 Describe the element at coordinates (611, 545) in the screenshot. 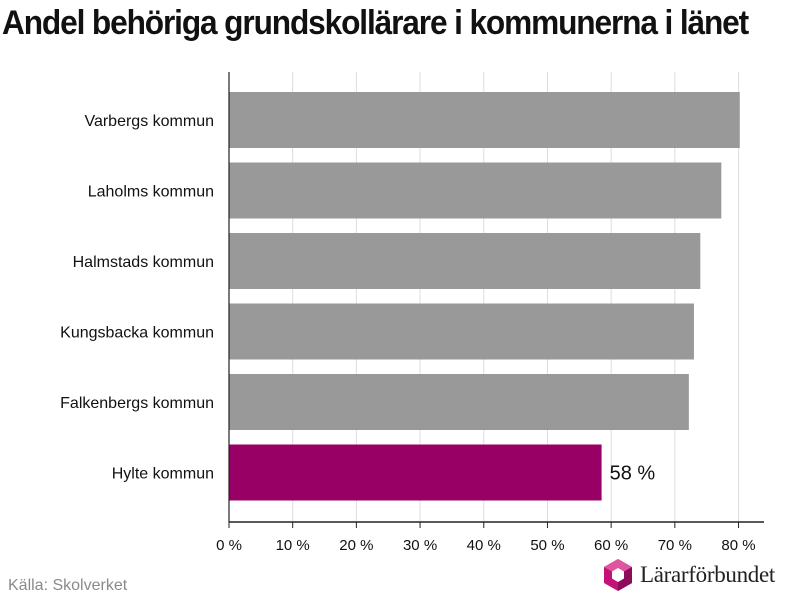

I see `x-tick-label: 60 %` at that location.